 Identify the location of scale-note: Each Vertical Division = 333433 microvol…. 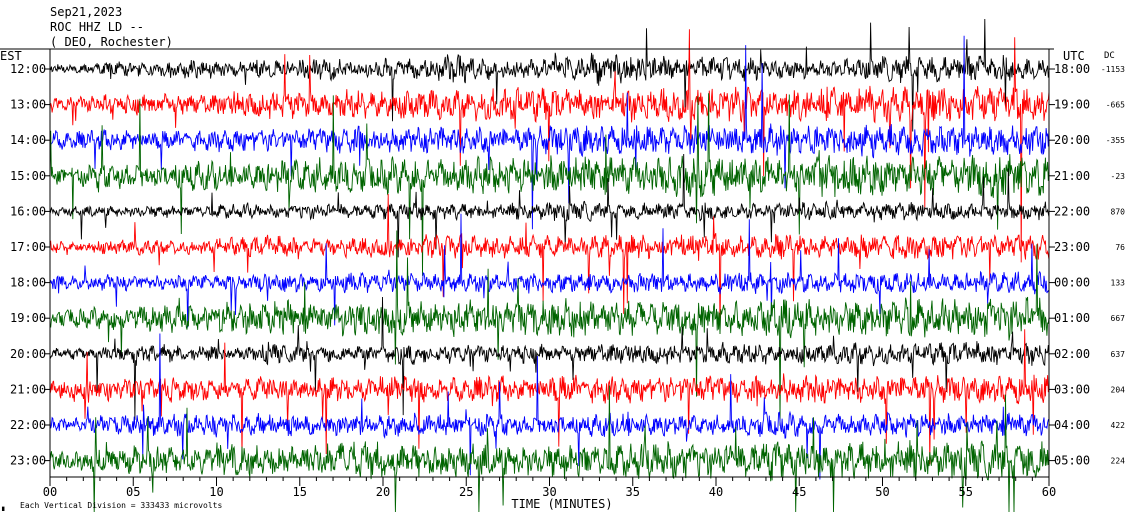
(121, 505).